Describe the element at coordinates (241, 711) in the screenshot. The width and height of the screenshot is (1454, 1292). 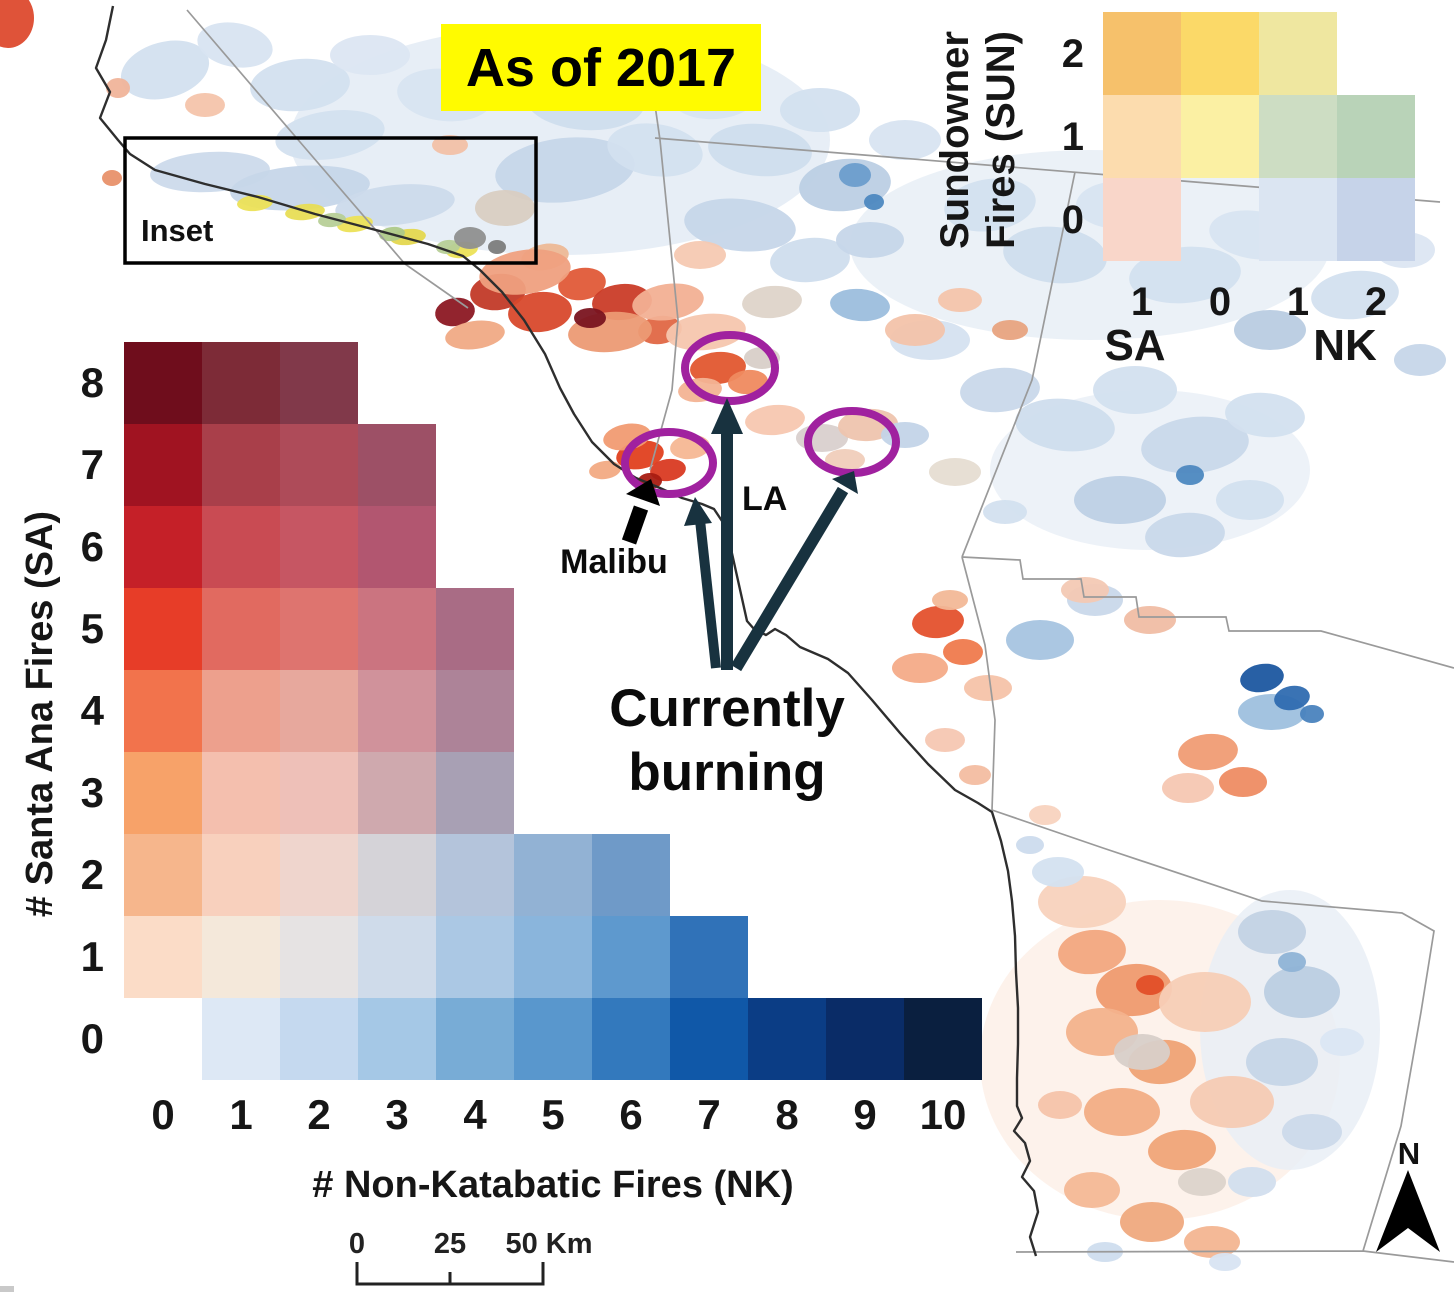
I see `legend-cell-sa4-nk1` at that location.